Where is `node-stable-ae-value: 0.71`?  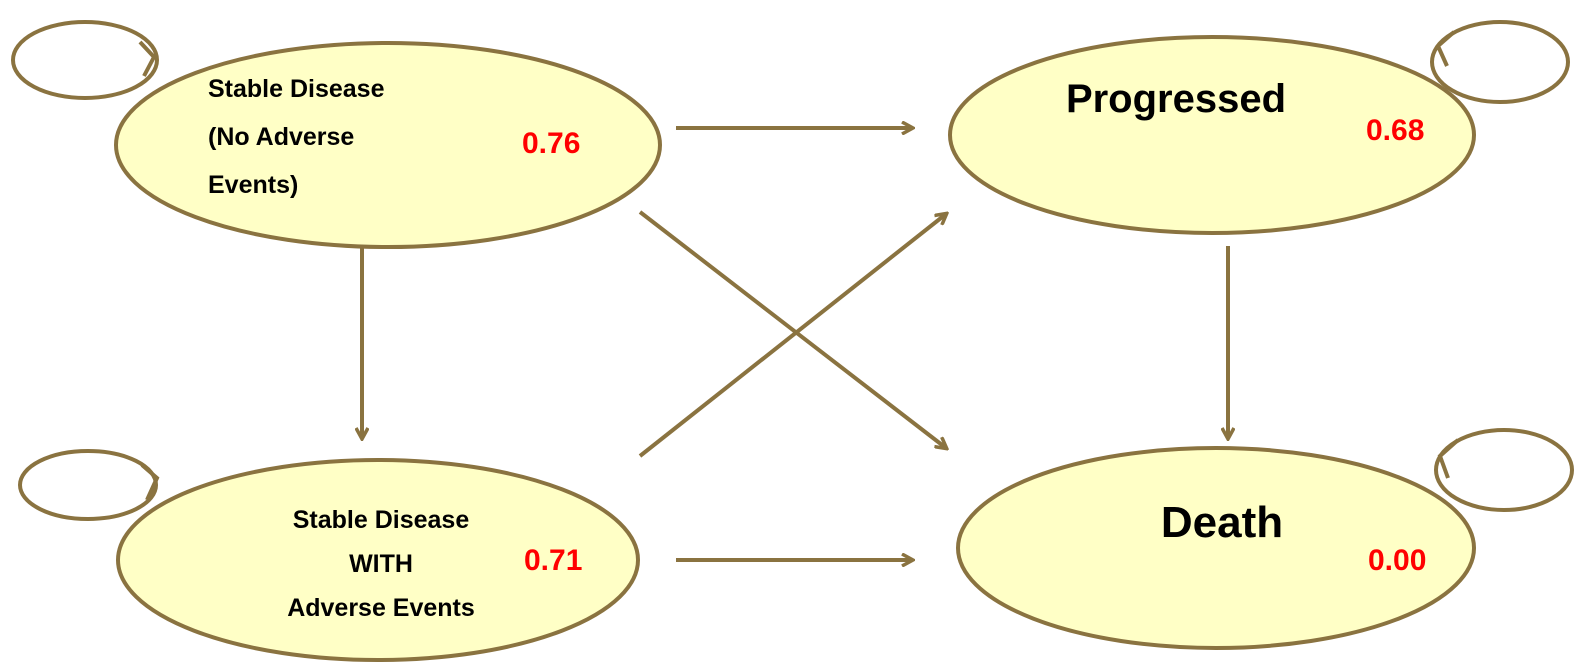 node-stable-ae-value: 0.71 is located at coordinates (553, 560).